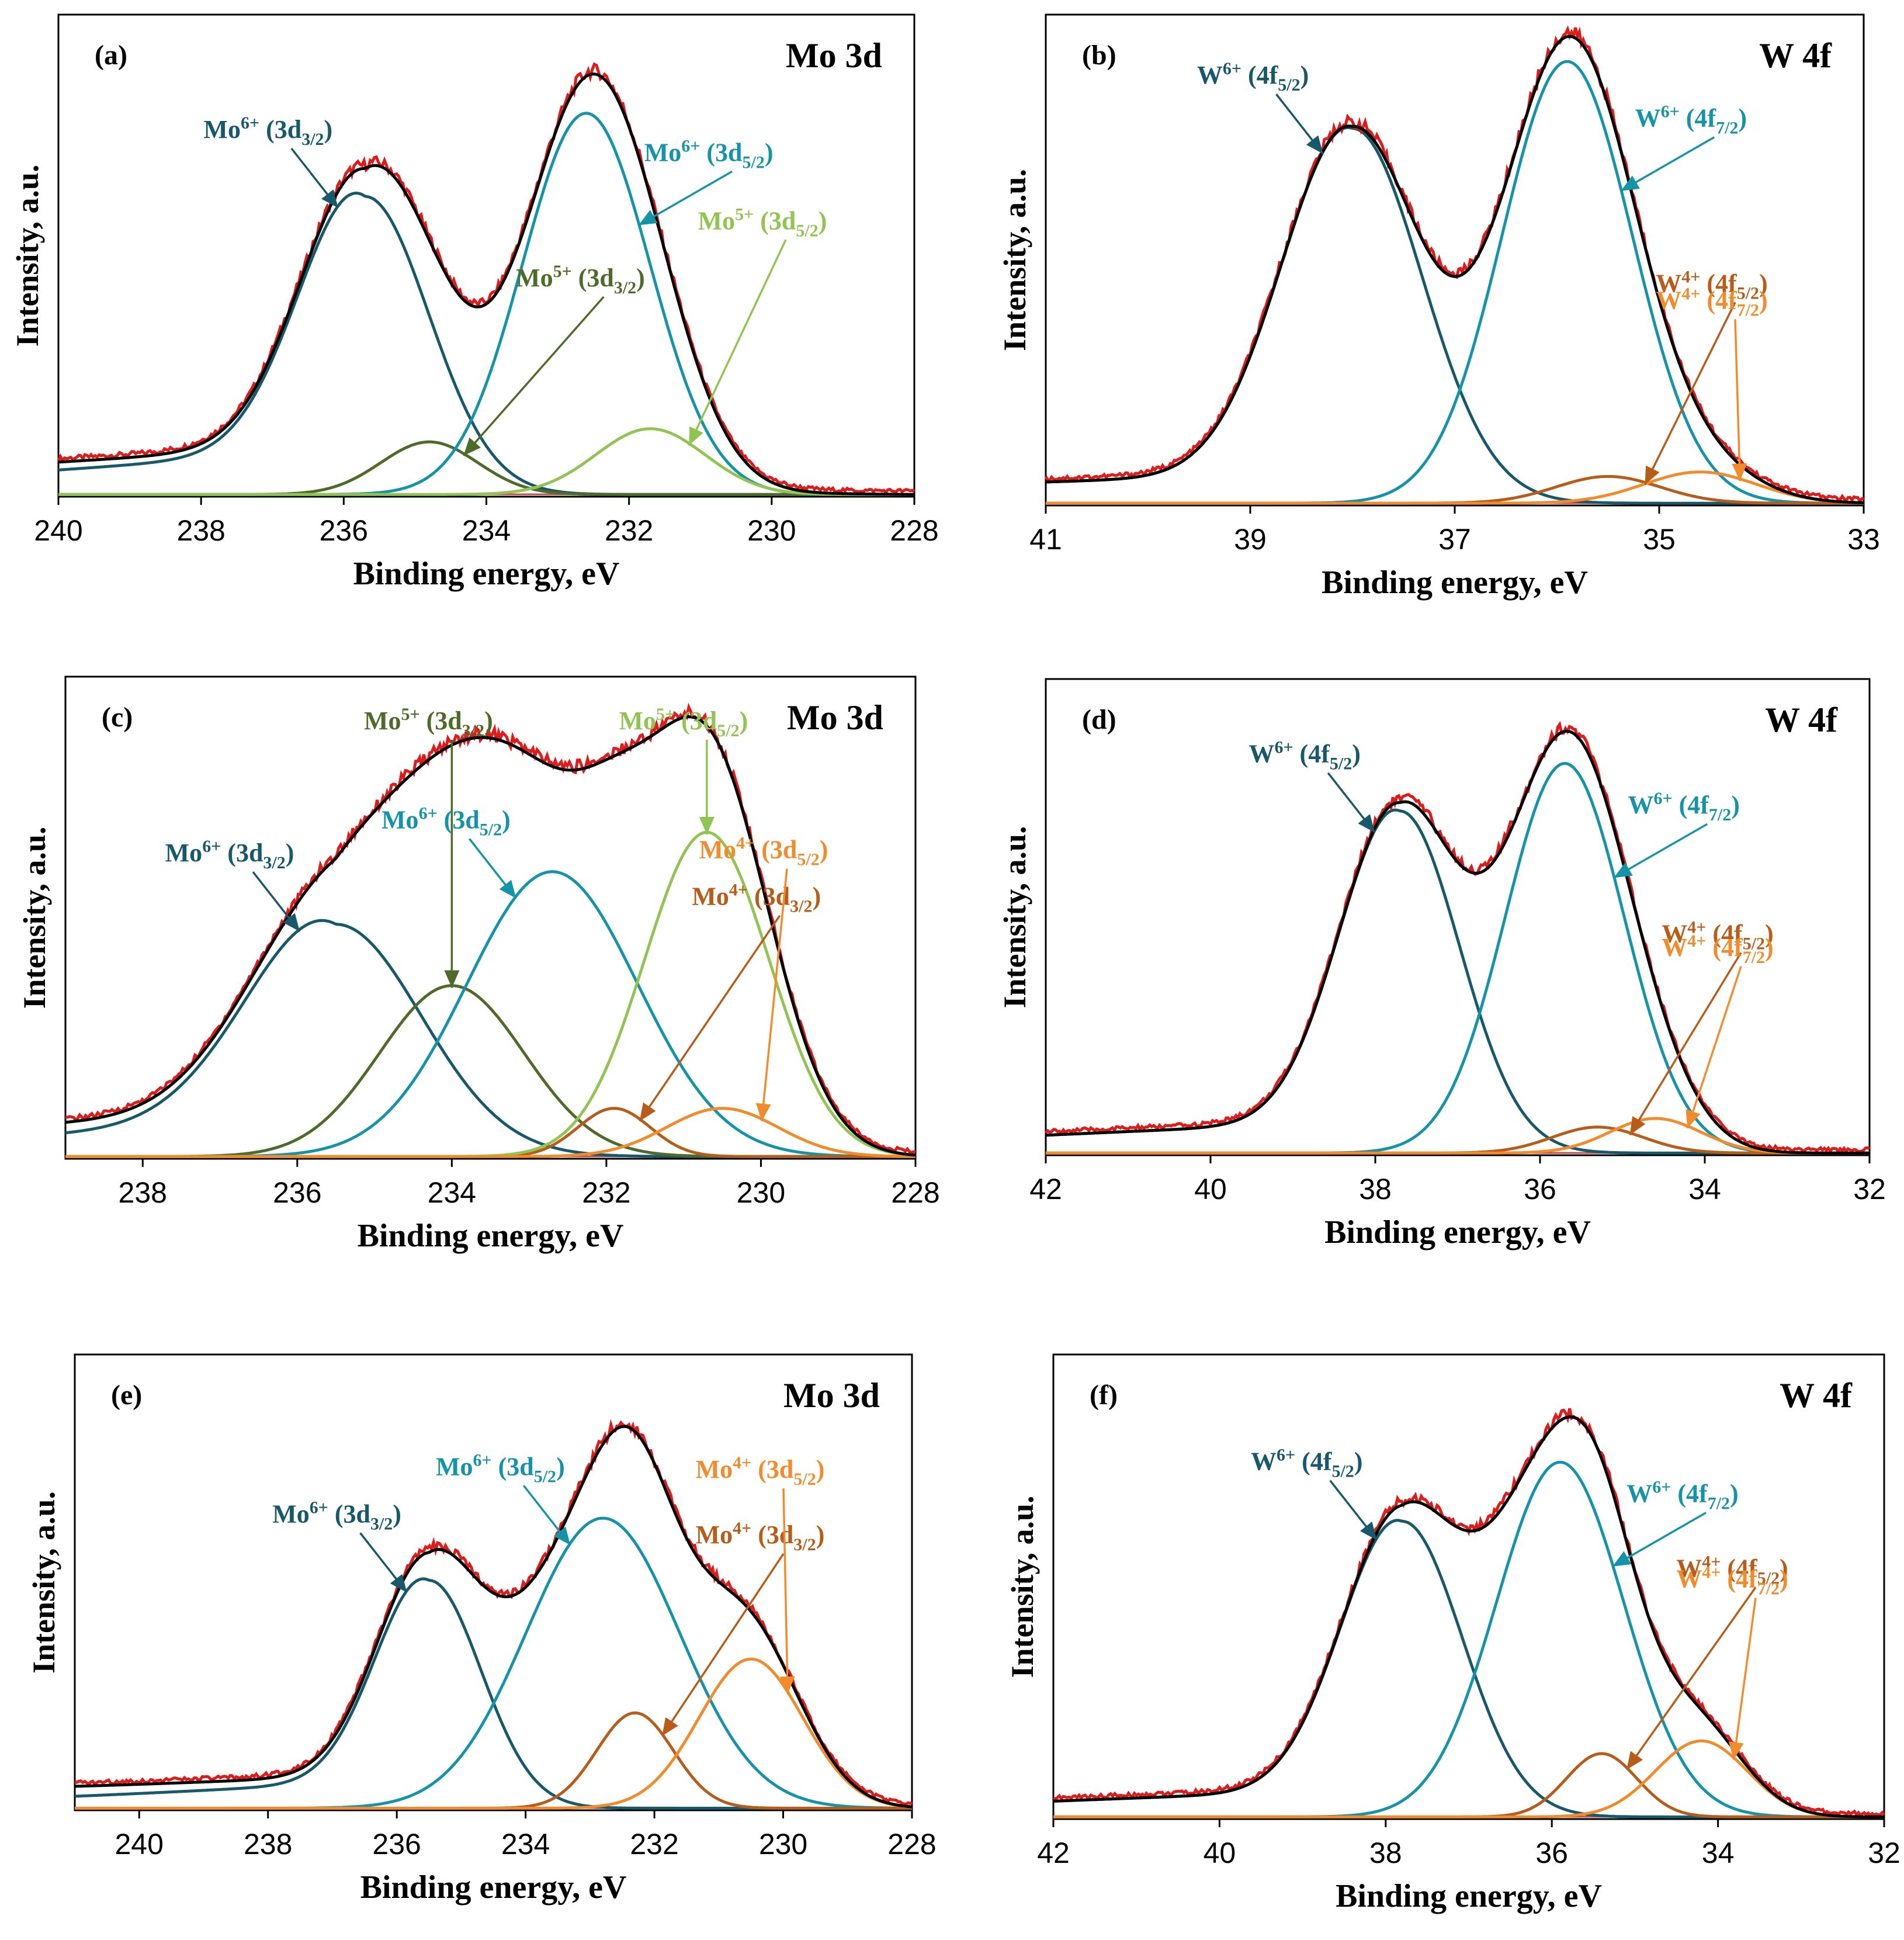 The height and width of the screenshot is (1940, 1904). Describe the element at coordinates (771, 530) in the screenshot. I see `x-tick-label: 230` at that location.